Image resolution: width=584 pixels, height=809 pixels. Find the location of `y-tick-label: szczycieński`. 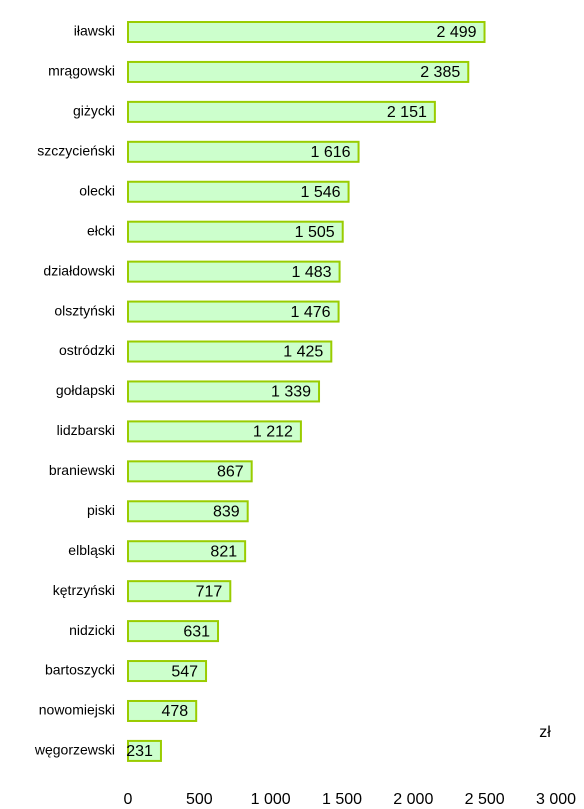

y-tick-label: szczycieński is located at coordinates (76, 151).